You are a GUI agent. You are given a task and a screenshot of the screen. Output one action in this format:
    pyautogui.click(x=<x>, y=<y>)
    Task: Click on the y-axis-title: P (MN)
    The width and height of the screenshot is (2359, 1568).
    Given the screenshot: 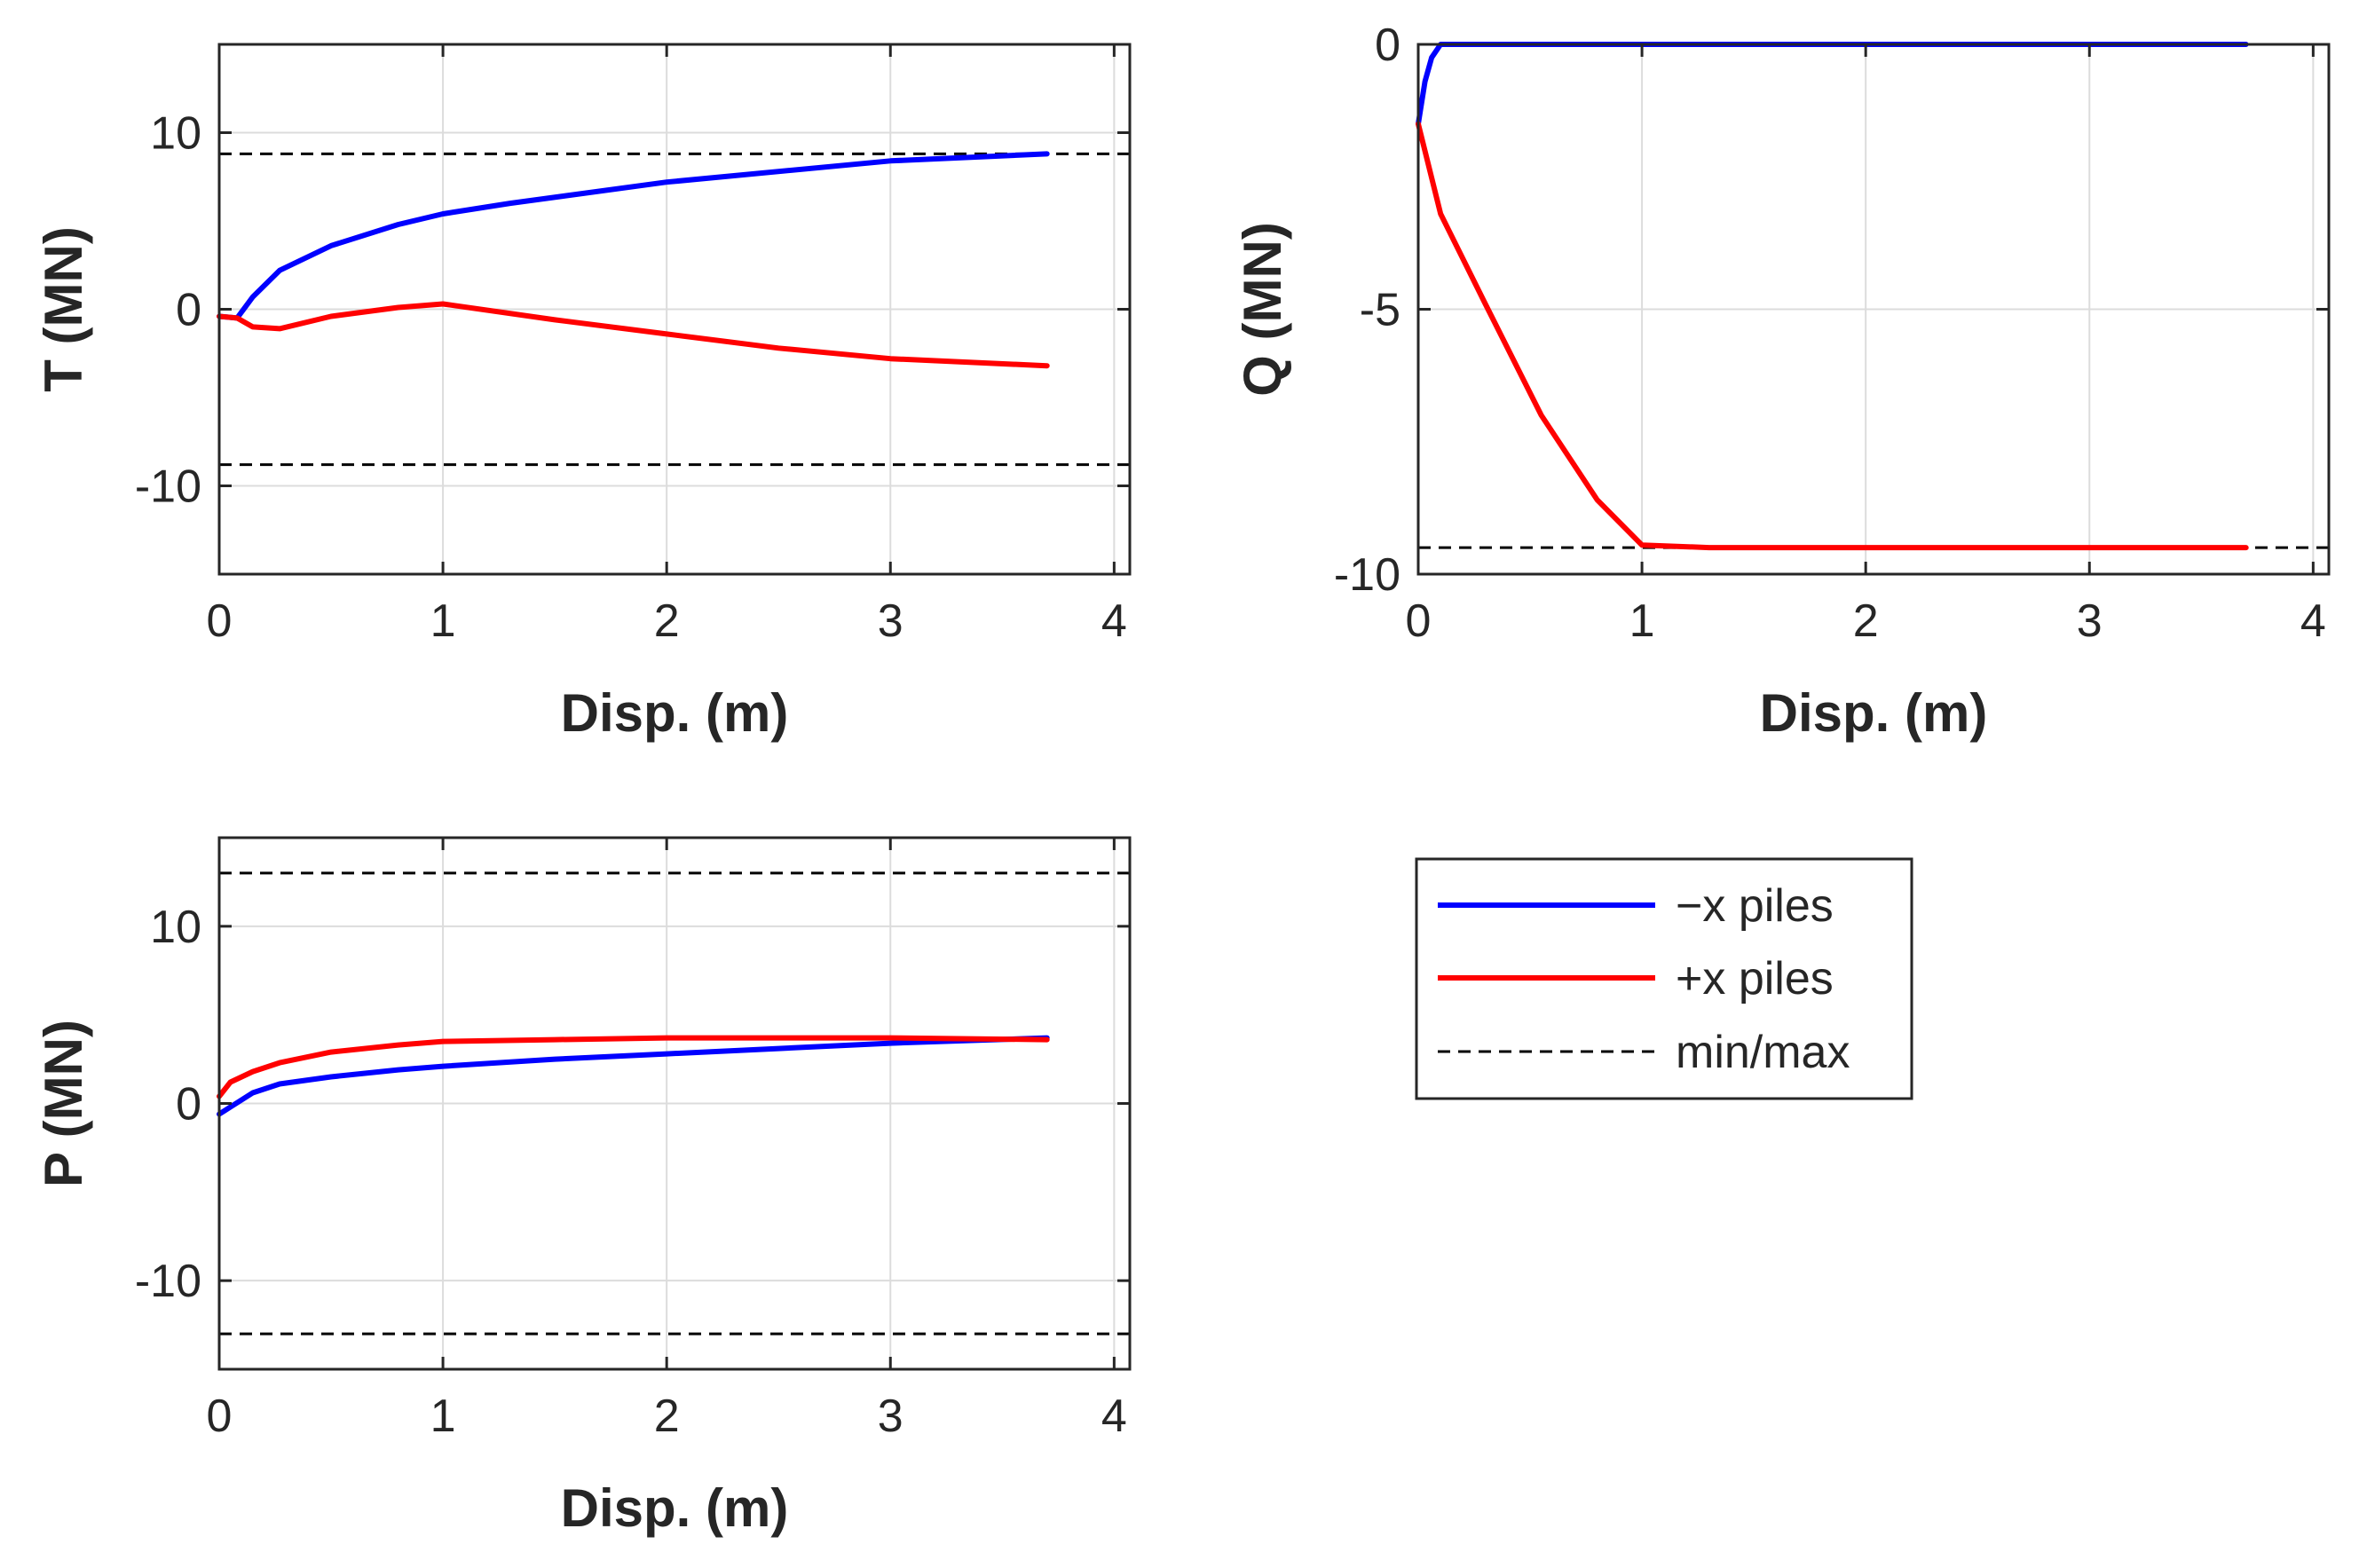 What is the action you would take?
    pyautogui.click(x=63, y=1103)
    